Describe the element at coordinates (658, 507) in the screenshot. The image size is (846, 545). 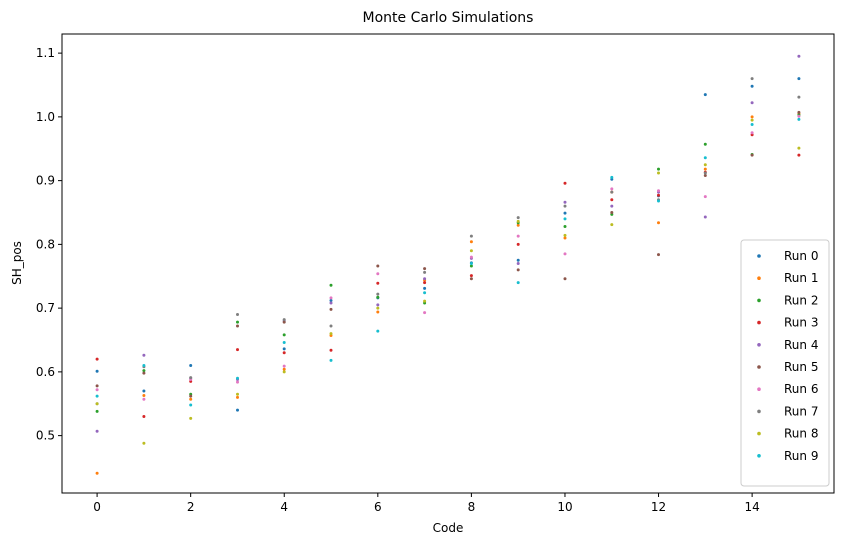
I see `x-tick-label: 12` at that location.